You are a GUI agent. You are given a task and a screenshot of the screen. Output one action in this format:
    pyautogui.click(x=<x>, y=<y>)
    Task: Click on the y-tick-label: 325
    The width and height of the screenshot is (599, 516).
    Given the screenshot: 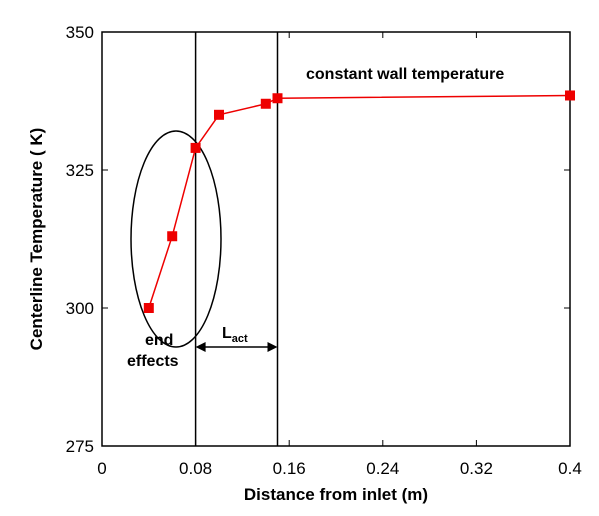 What is the action you would take?
    pyautogui.click(x=80, y=170)
    